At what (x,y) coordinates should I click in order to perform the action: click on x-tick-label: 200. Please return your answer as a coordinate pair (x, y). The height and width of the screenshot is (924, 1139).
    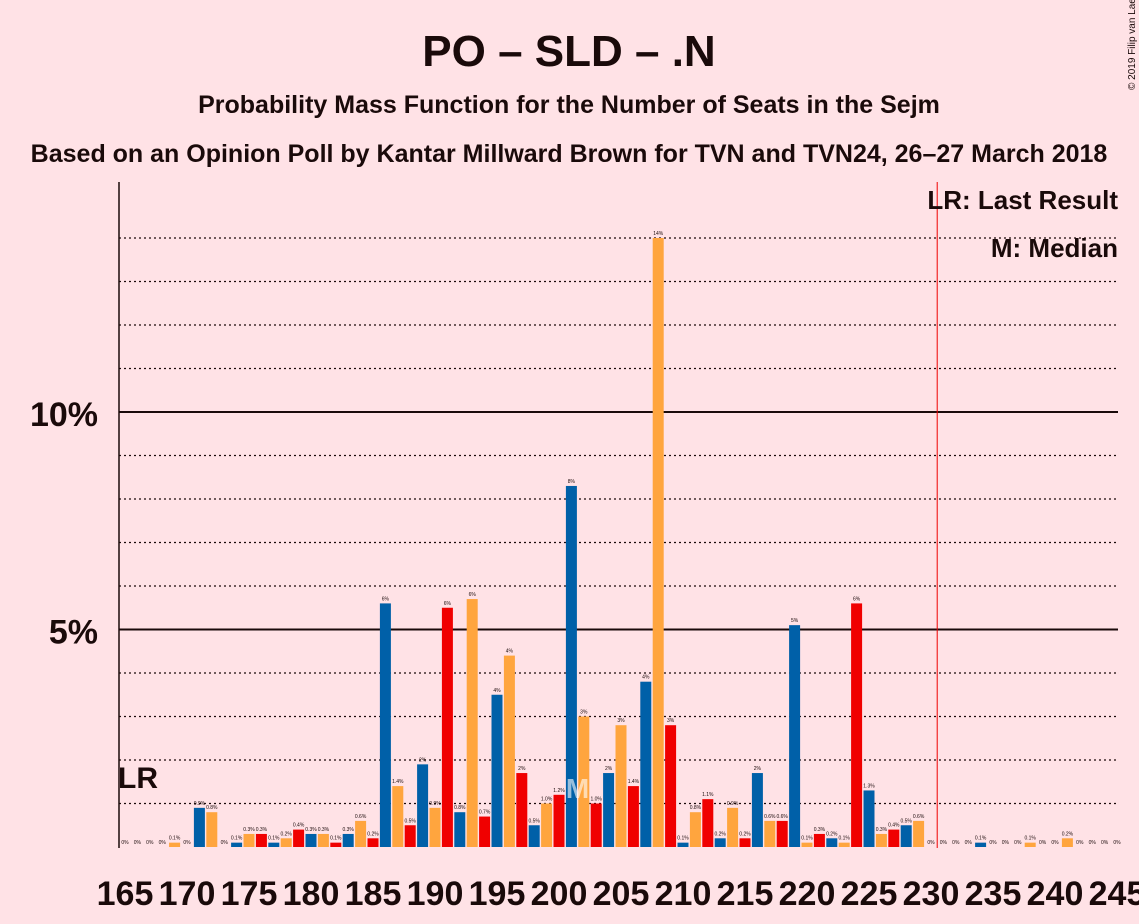
    Looking at the image, I should click on (559, 894).